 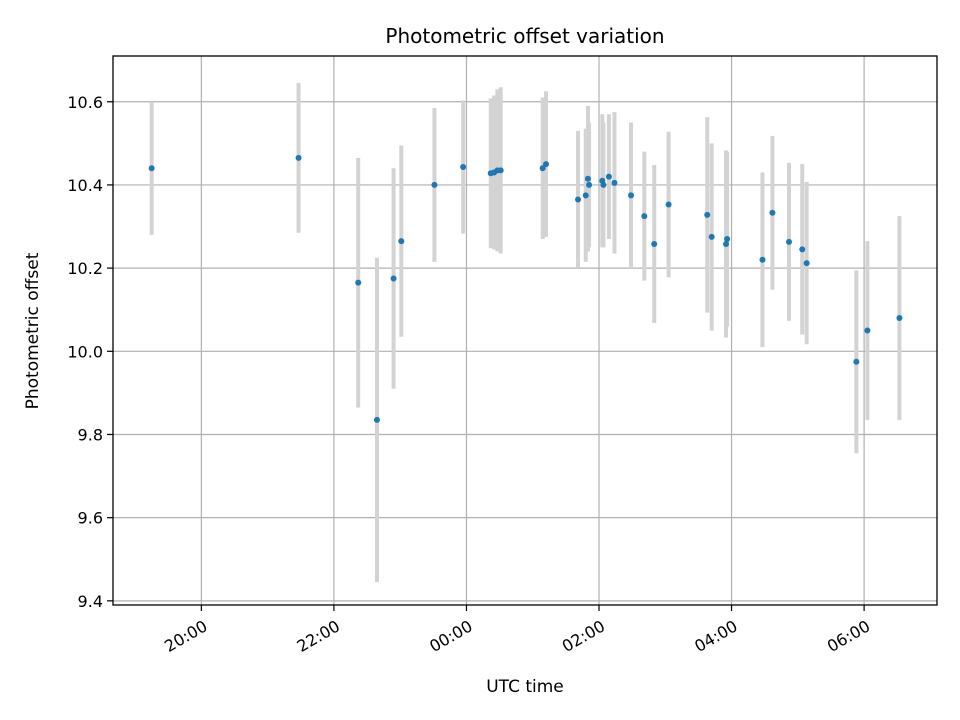 What do you see at coordinates (90, 434) in the screenshot?
I see `y-tick-label: 9.8` at bounding box center [90, 434].